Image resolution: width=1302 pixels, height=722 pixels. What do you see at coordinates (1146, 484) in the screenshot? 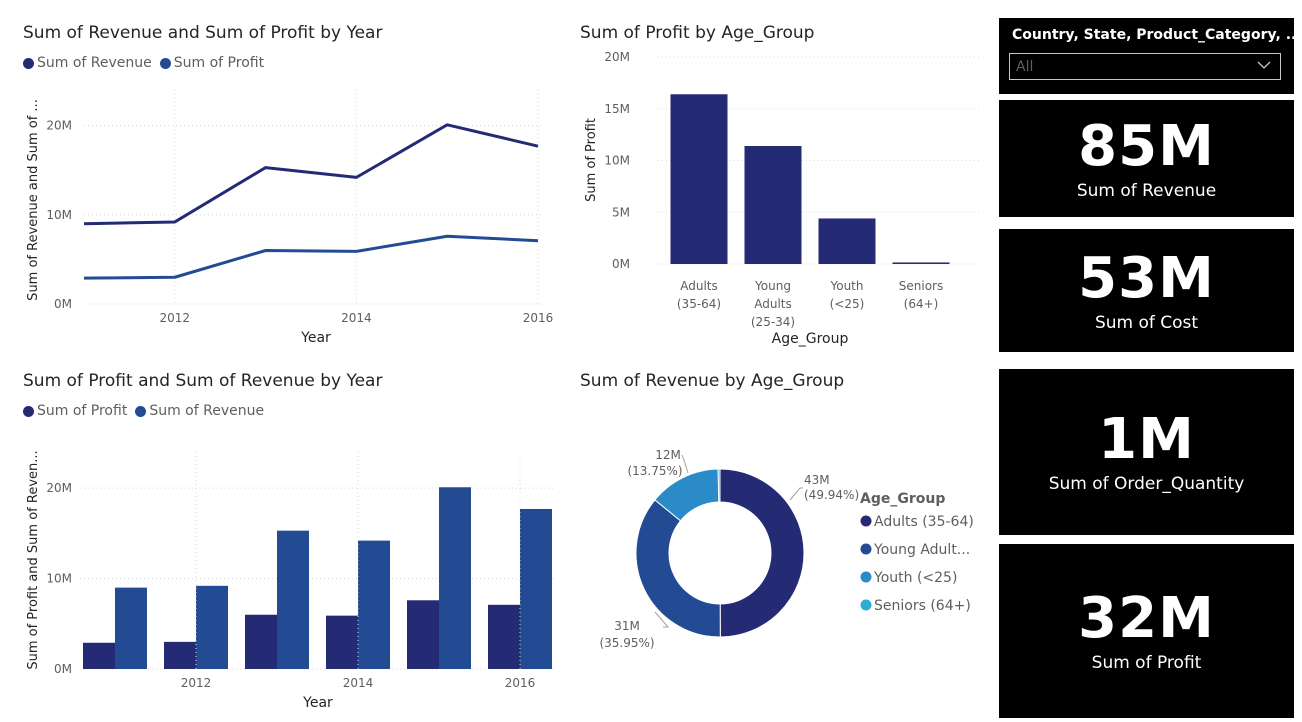
I see `kpi-label: Sum of Order_Quantity` at bounding box center [1146, 484].